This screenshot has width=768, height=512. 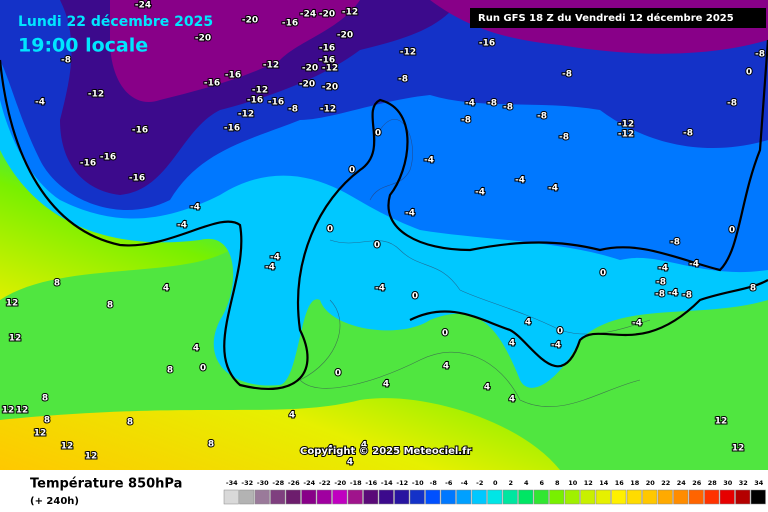 I want to click on legend-tick-label: 28, so click(x=713, y=483).